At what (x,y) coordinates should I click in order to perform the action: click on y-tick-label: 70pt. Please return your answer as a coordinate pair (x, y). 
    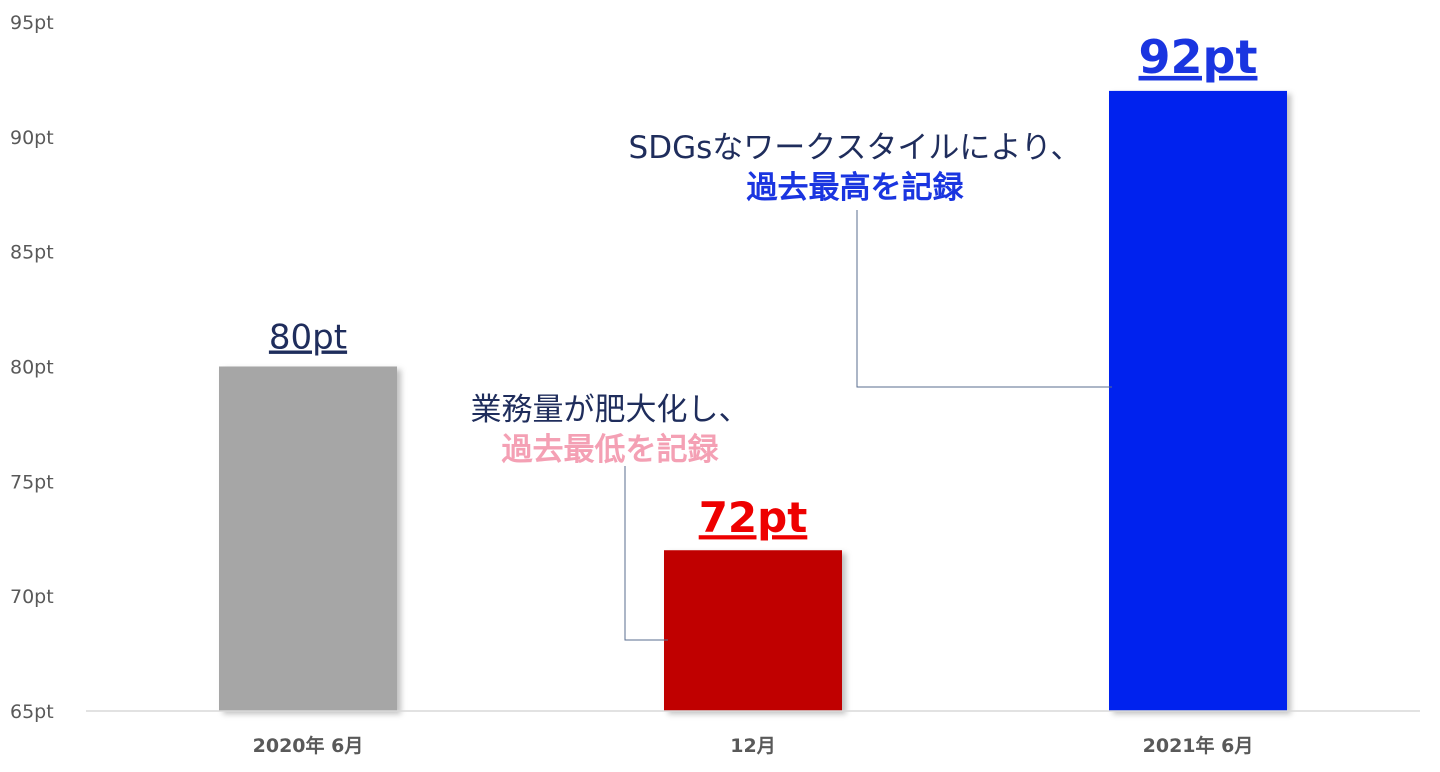
    Looking at the image, I should click on (32, 597).